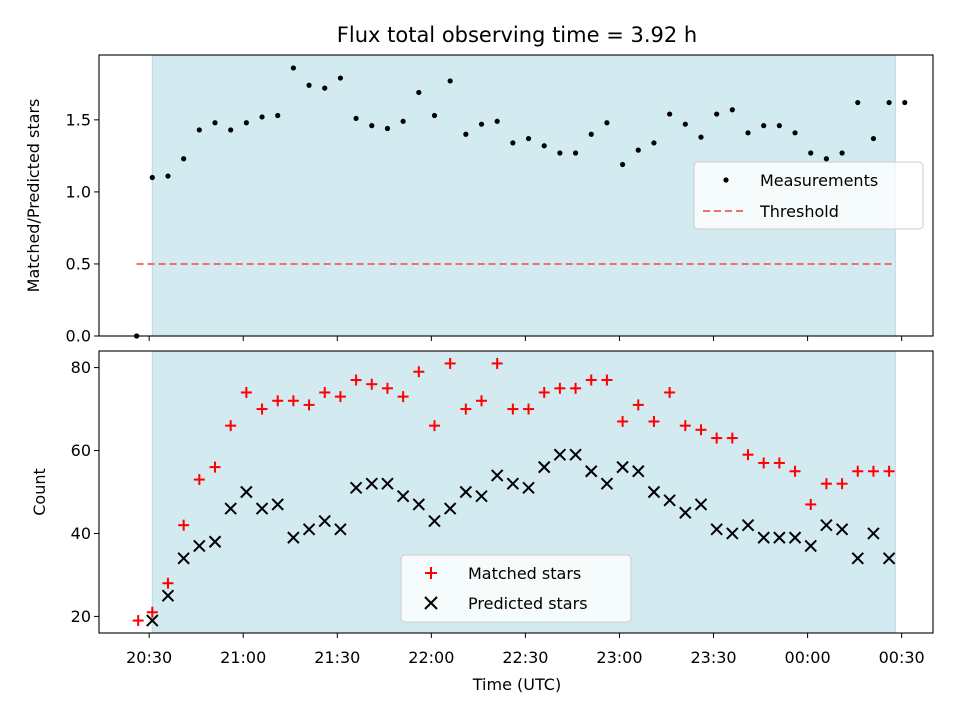 The image size is (960, 720). What do you see at coordinates (525, 657) in the screenshot?
I see `bottom-xtick-label: 22:30` at bounding box center [525, 657].